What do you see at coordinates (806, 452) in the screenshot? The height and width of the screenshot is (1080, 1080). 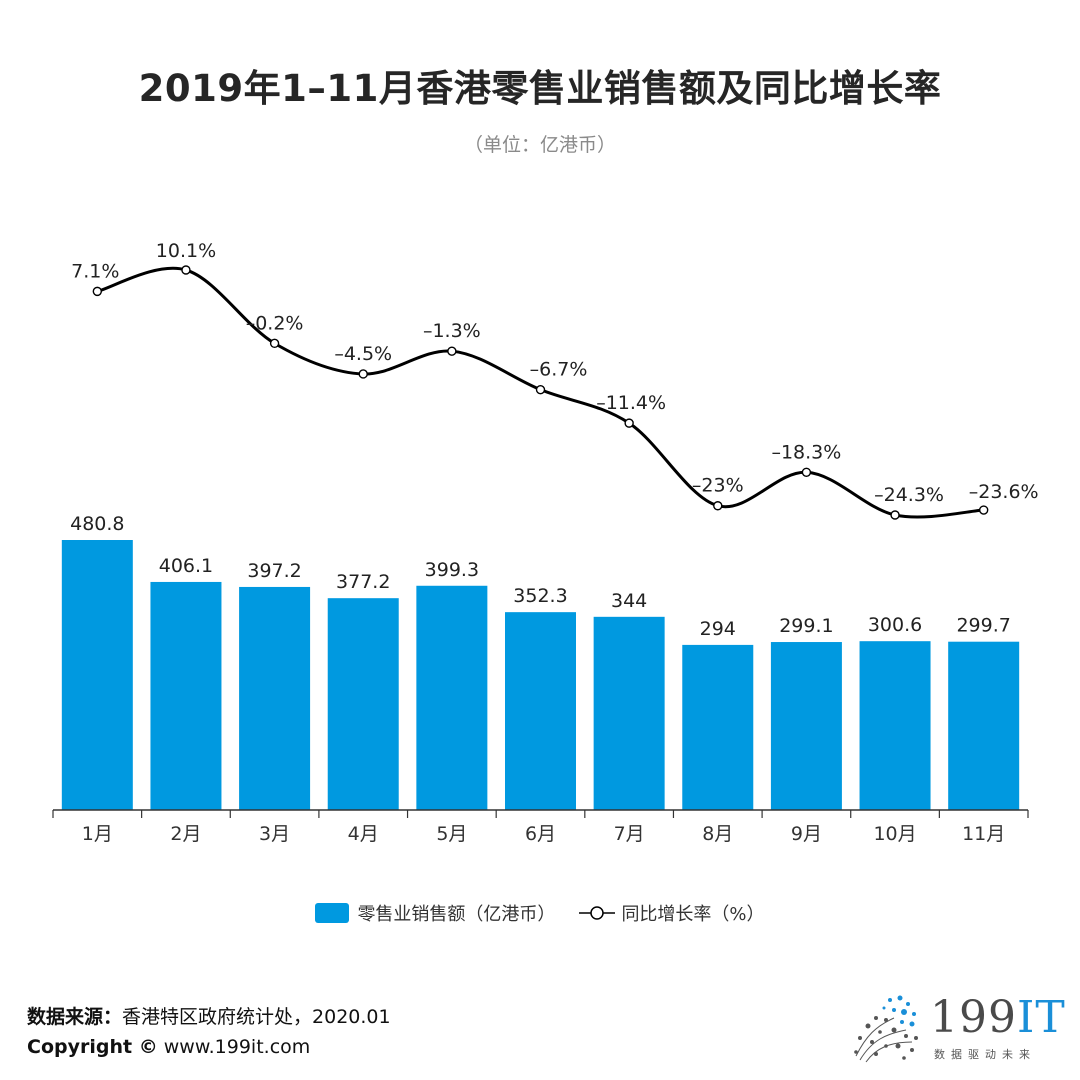 I see `growth-value-label: –18.3%` at bounding box center [806, 452].